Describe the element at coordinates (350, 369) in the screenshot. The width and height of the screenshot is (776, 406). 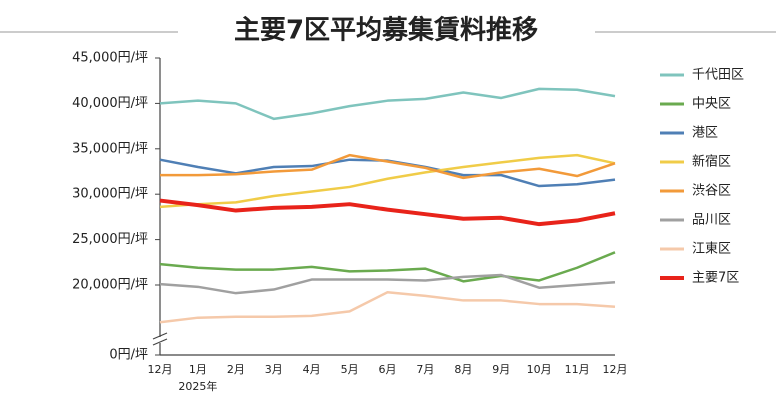
I see `x-tick-label: 5月` at that location.